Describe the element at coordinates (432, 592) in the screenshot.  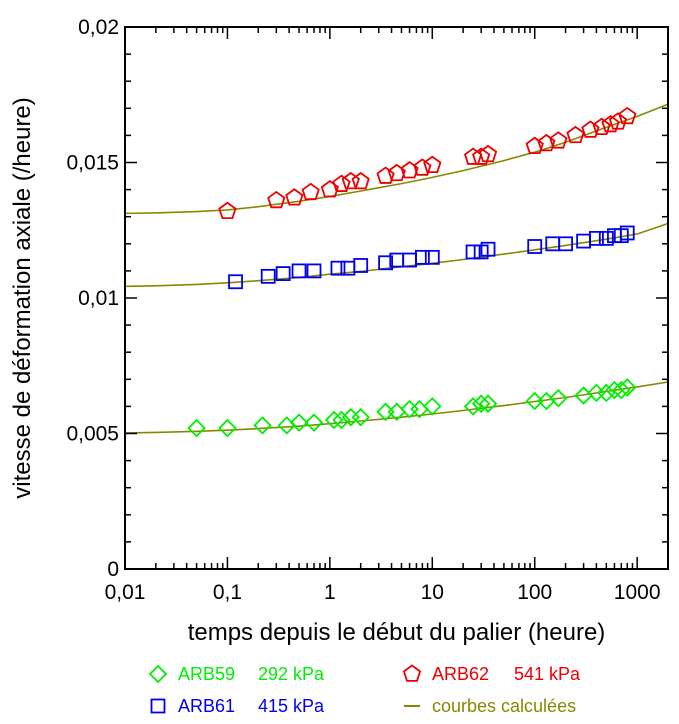
I see `x-tick-label: 10` at that location.